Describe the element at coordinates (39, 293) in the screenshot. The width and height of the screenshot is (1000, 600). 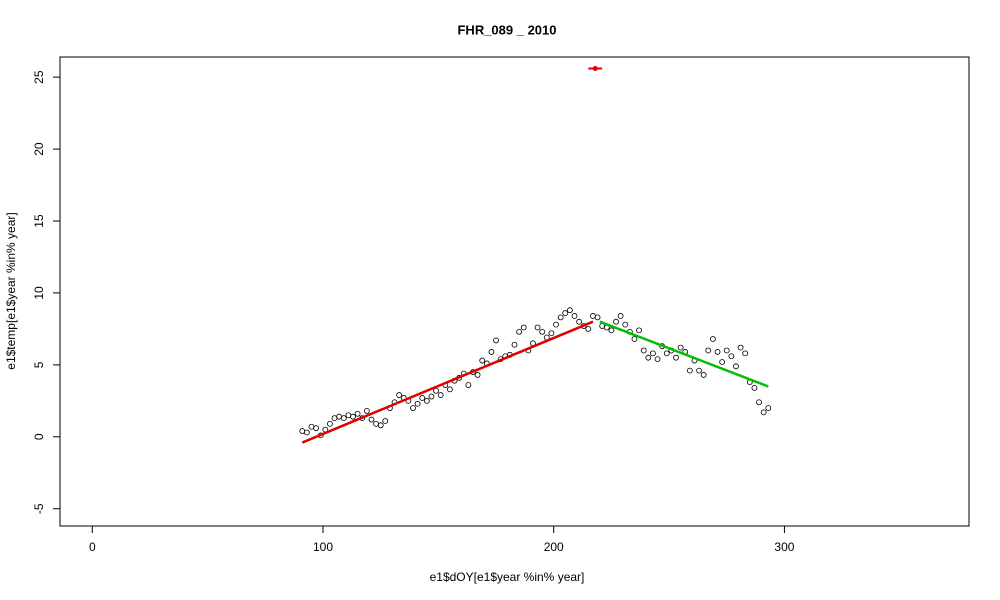
I see `y-tick-label: 10` at that location.